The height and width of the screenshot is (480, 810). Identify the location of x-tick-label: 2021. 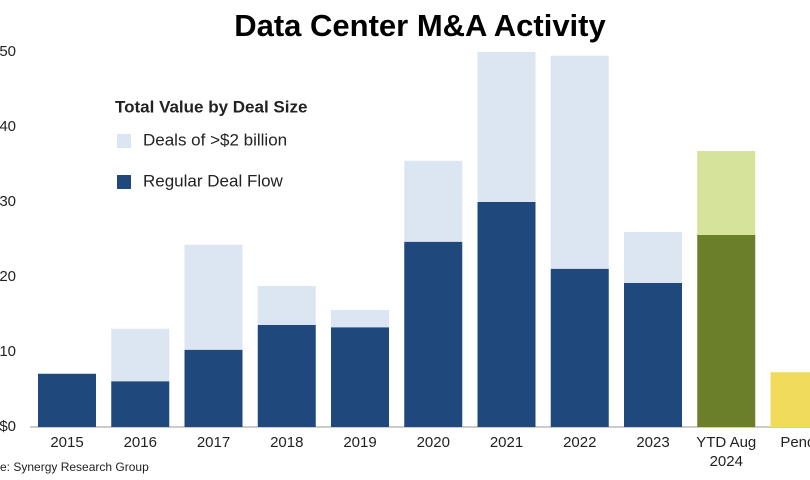
(506, 442).